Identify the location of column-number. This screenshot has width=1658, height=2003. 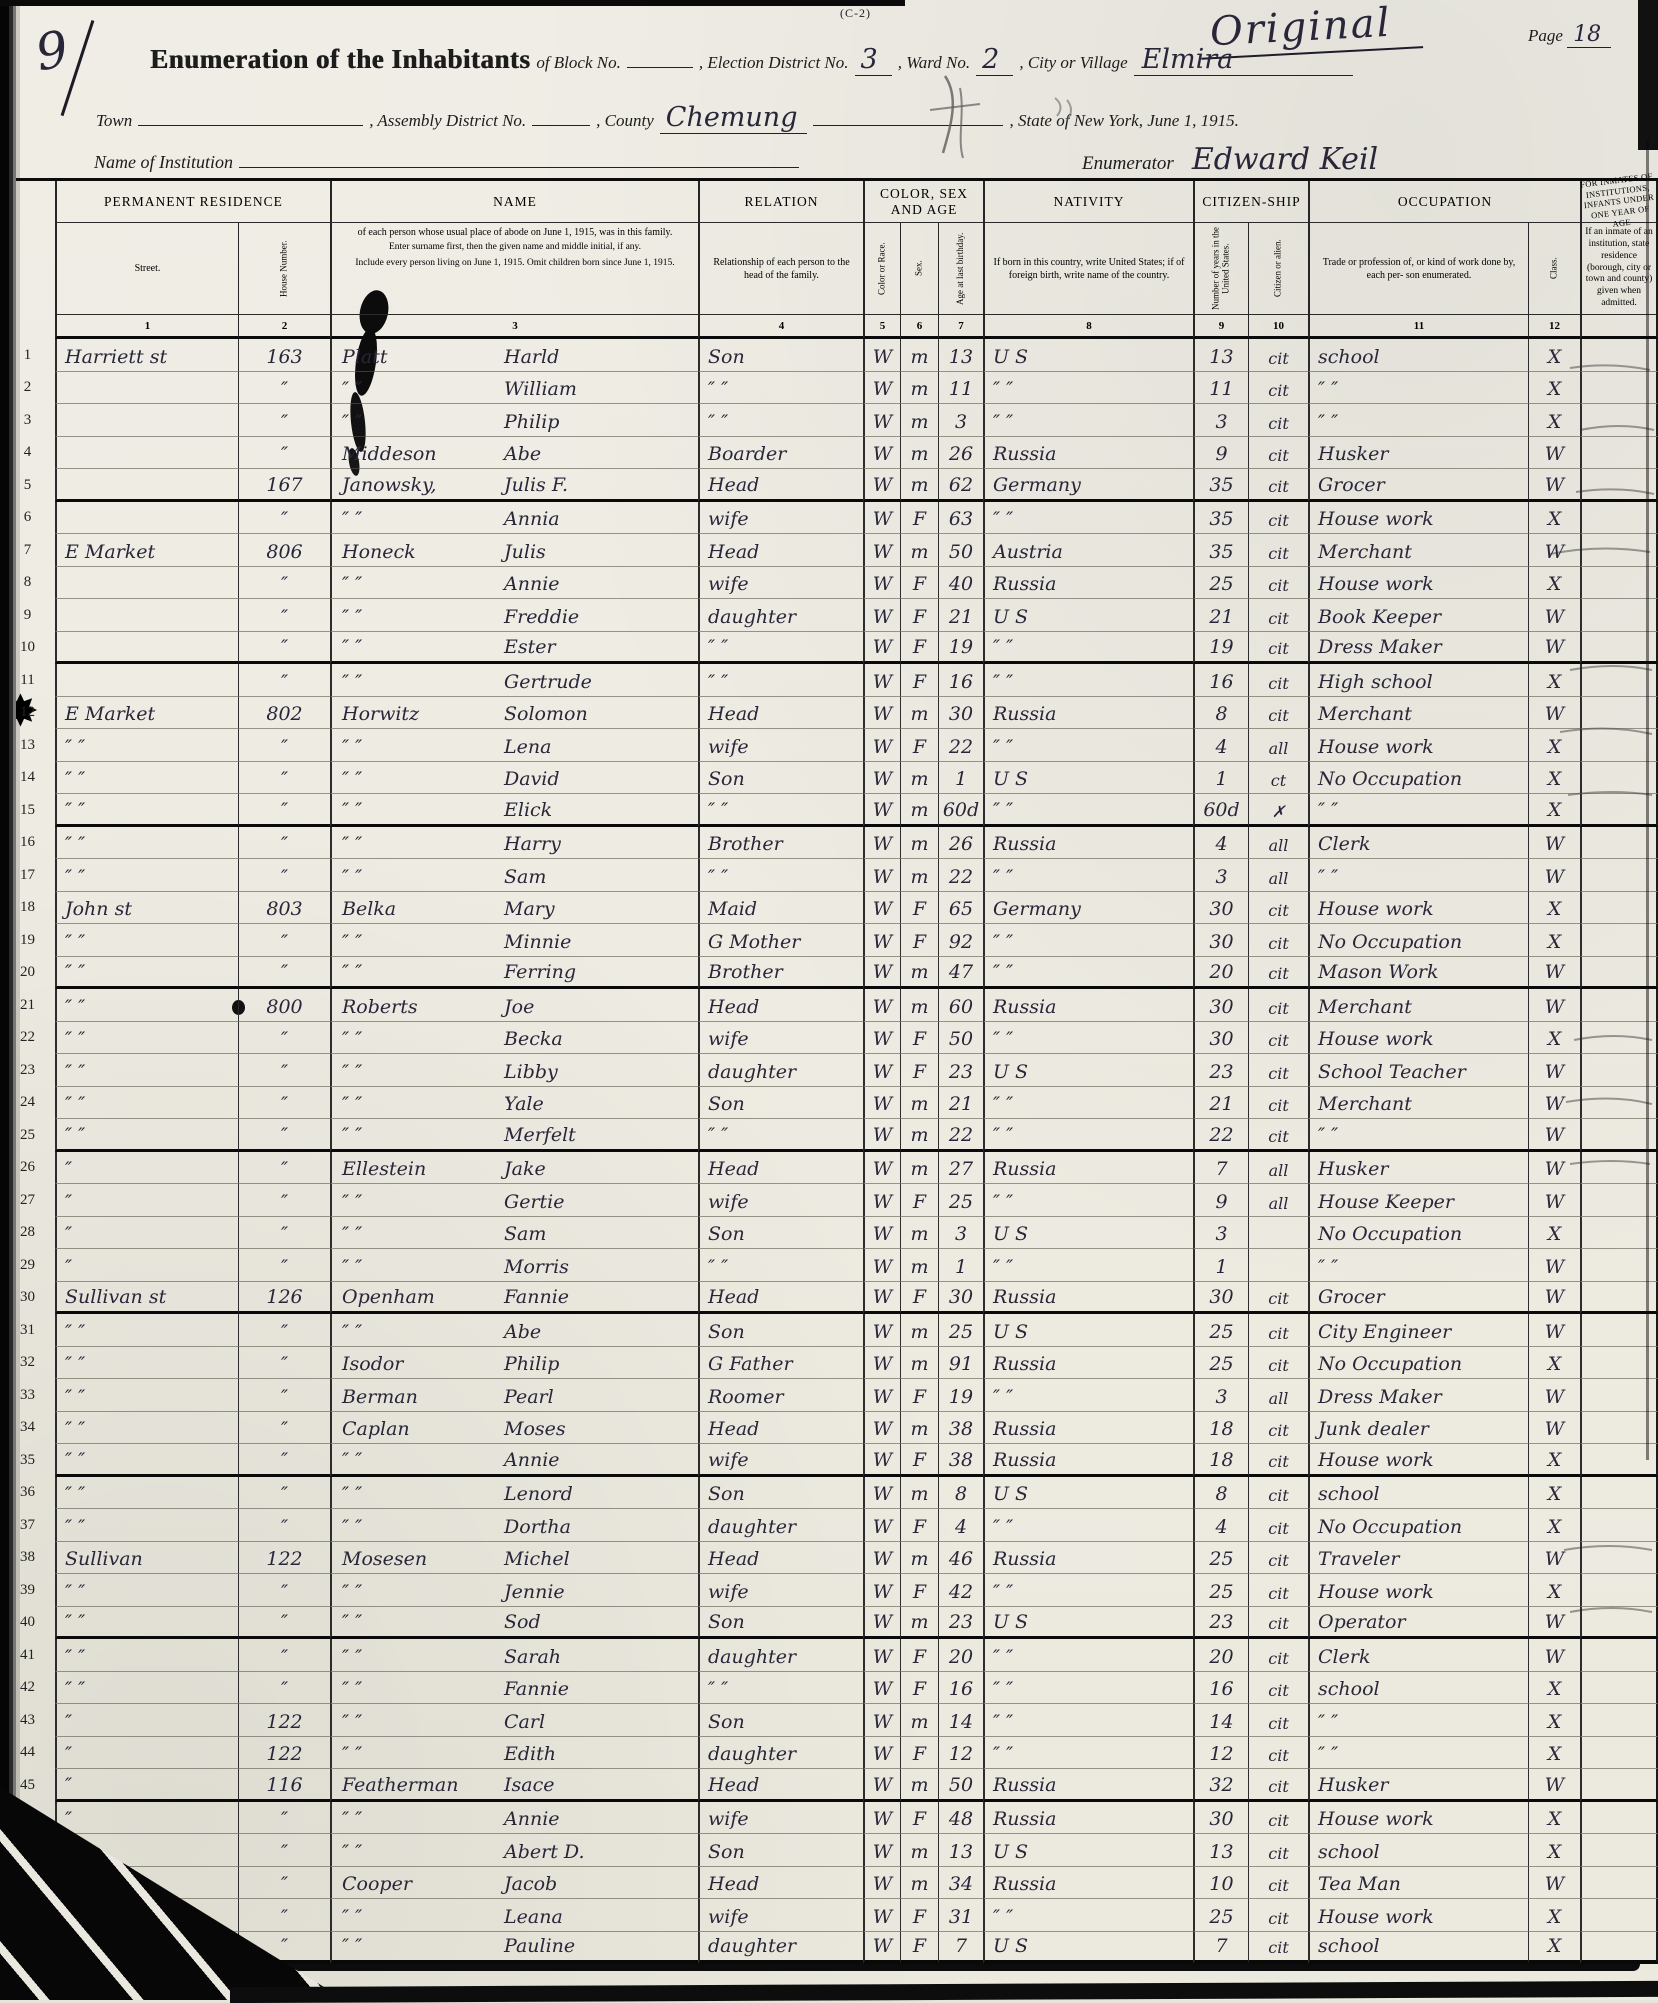
(1619, 327).